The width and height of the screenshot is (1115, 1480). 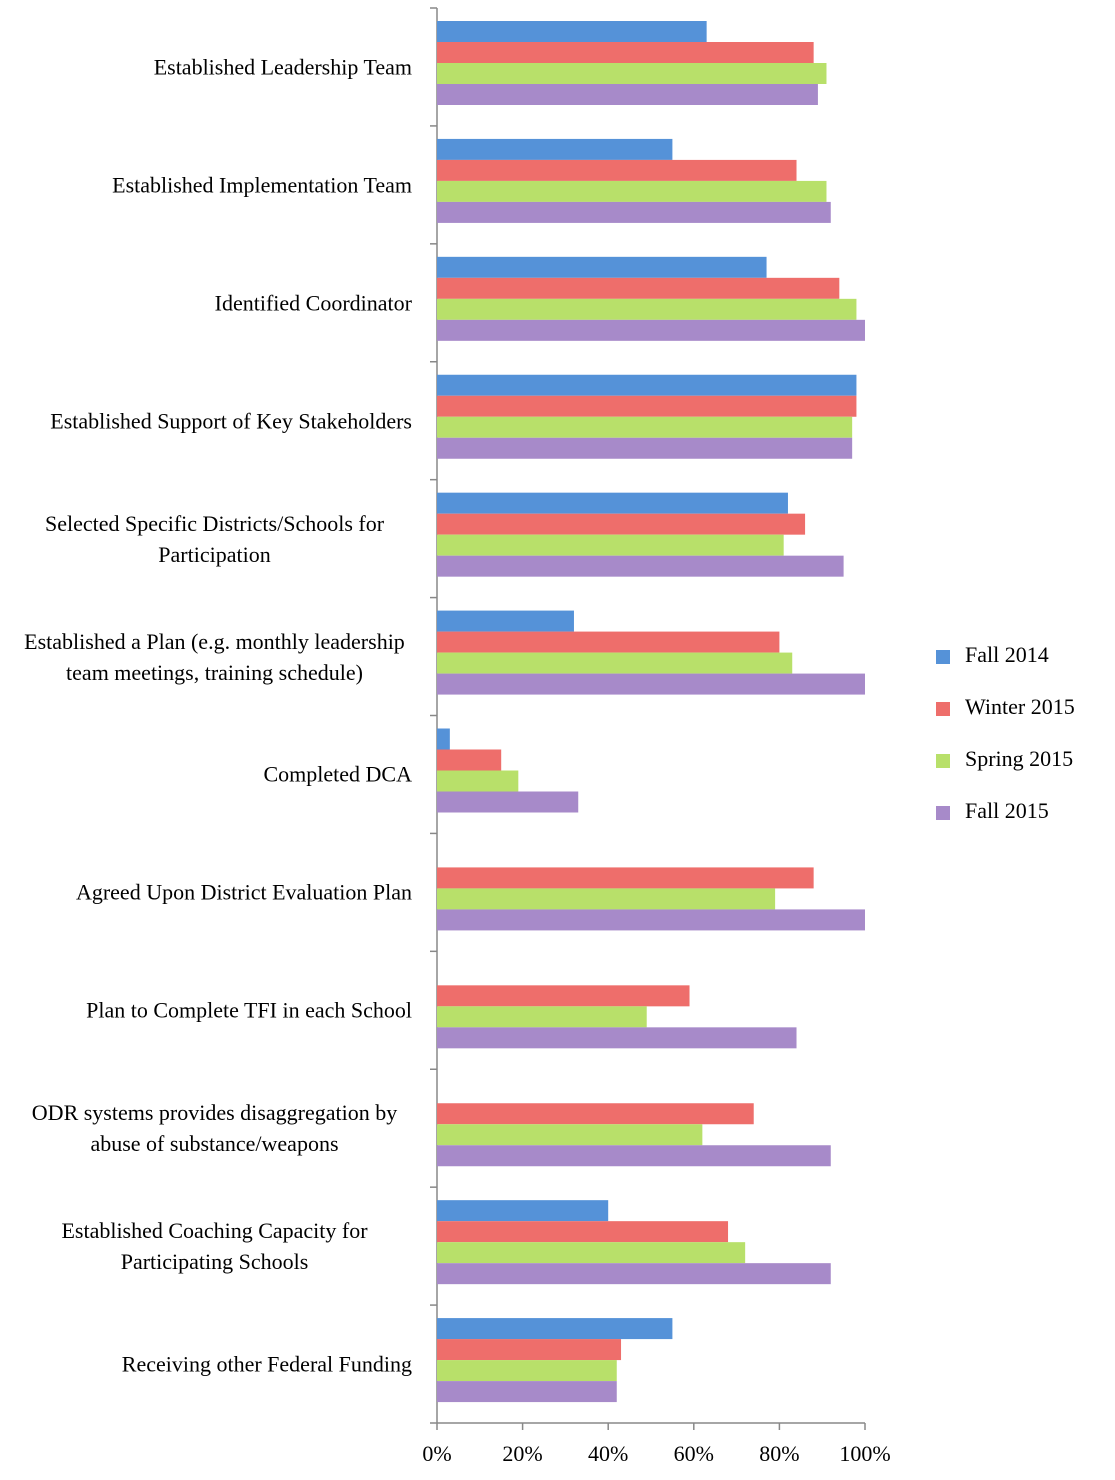 I want to click on category-text: Plan to Complete TFI in each School, so click(x=249, y=1010).